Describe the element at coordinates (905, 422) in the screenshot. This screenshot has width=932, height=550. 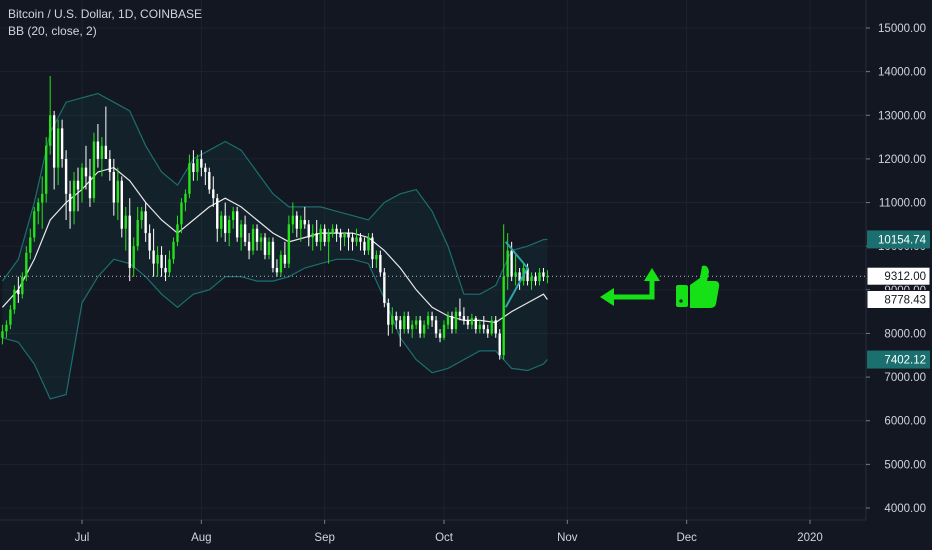
I see `y-tick-label: 6000.00` at that location.